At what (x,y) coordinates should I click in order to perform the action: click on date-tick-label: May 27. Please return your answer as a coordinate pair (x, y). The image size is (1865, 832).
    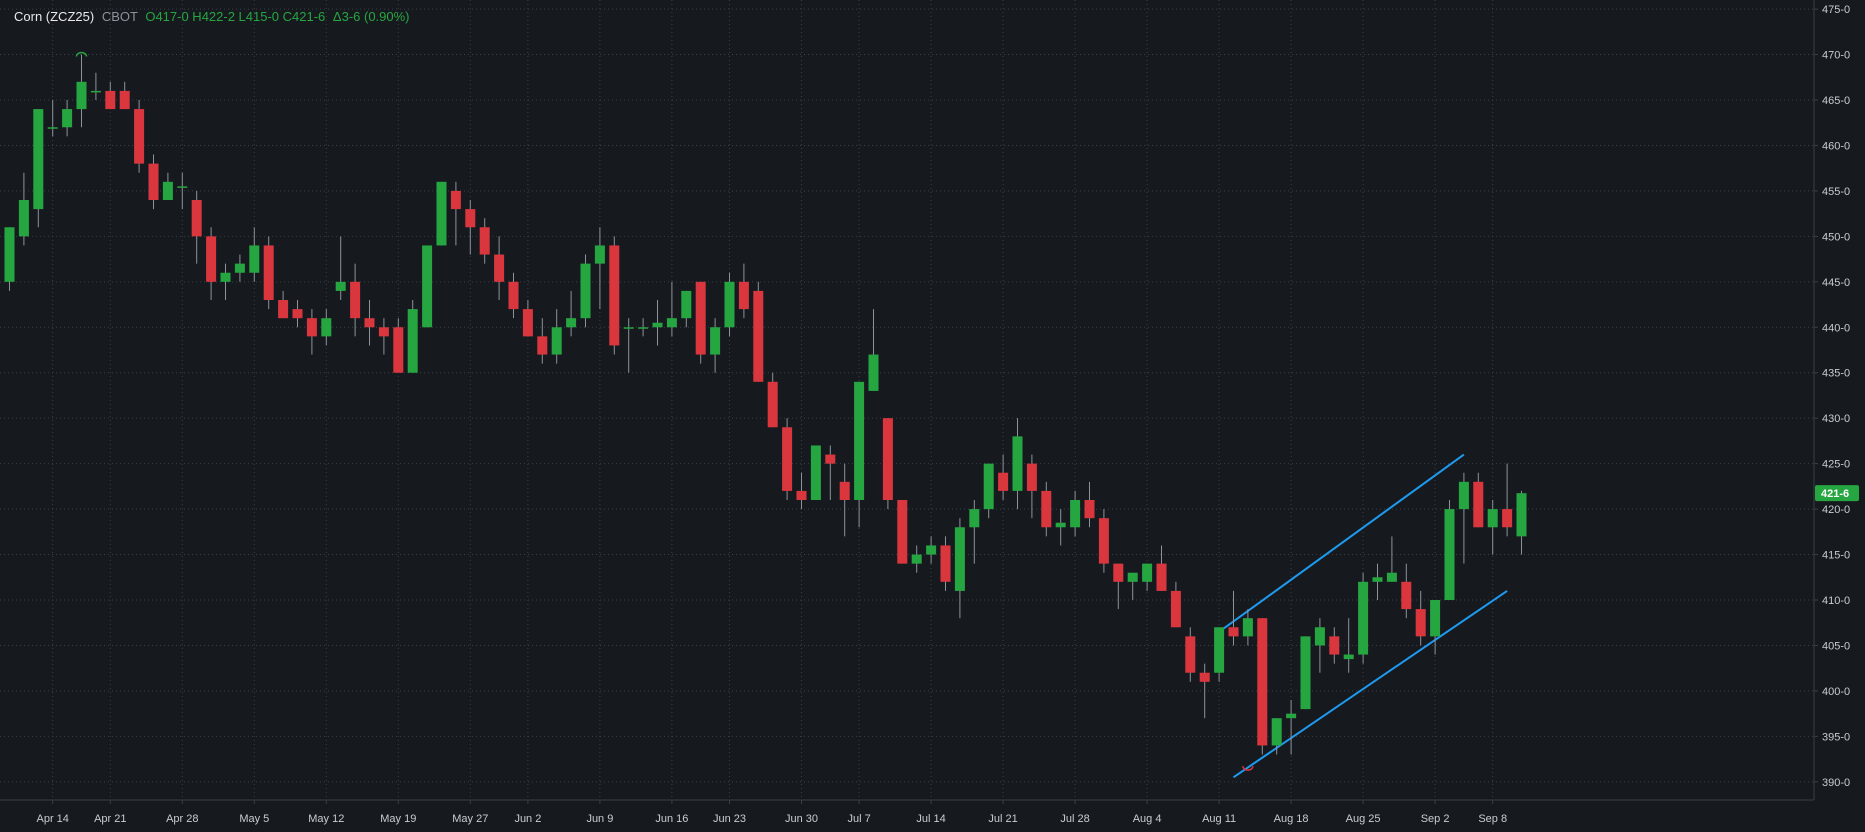
    Looking at the image, I should click on (470, 819).